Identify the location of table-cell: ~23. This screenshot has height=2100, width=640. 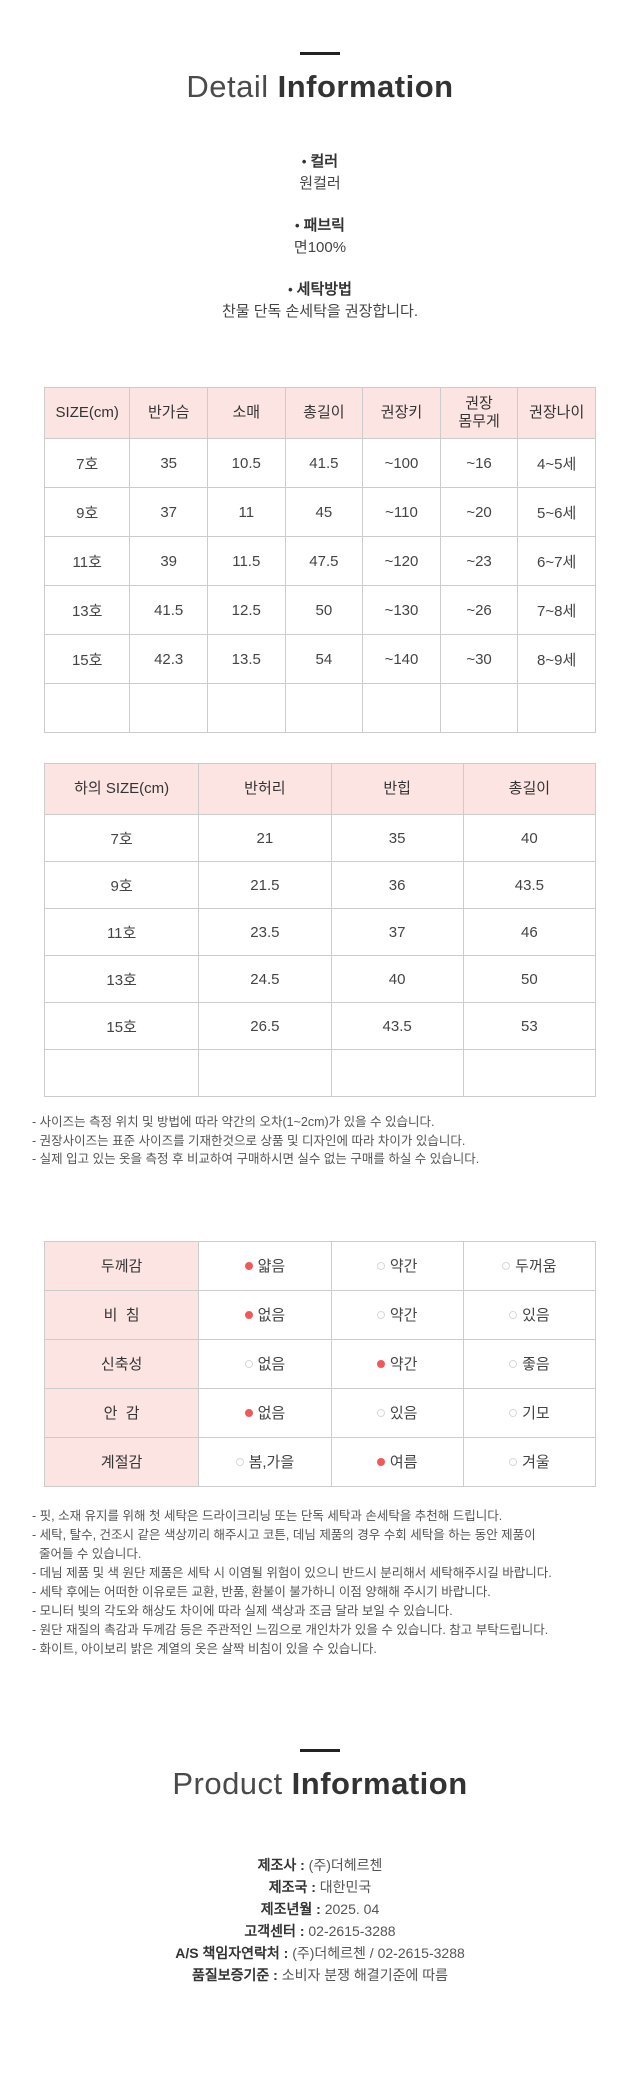
(479, 561).